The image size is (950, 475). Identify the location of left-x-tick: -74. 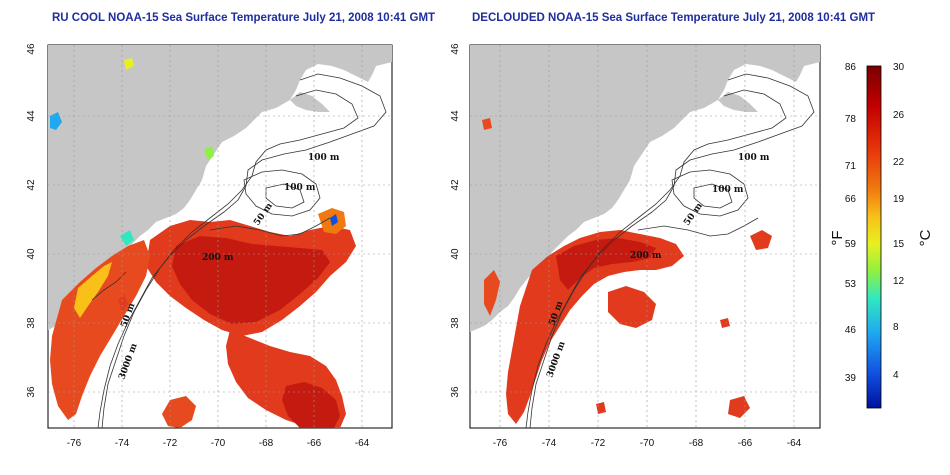
(122, 443).